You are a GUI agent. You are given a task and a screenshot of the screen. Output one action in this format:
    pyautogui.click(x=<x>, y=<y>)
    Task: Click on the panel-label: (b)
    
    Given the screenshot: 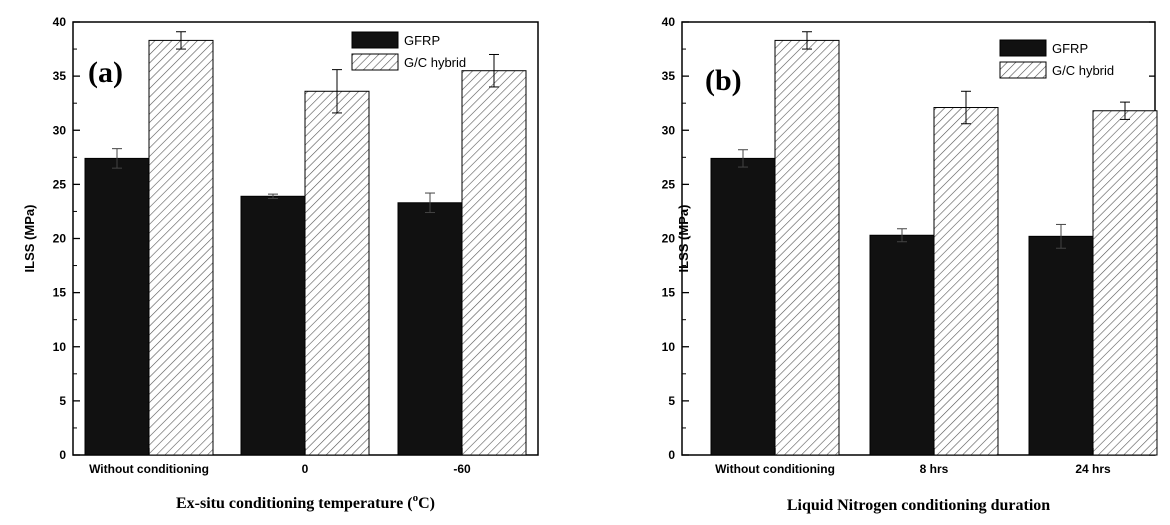 What is the action you would take?
    pyautogui.click(x=723, y=80)
    